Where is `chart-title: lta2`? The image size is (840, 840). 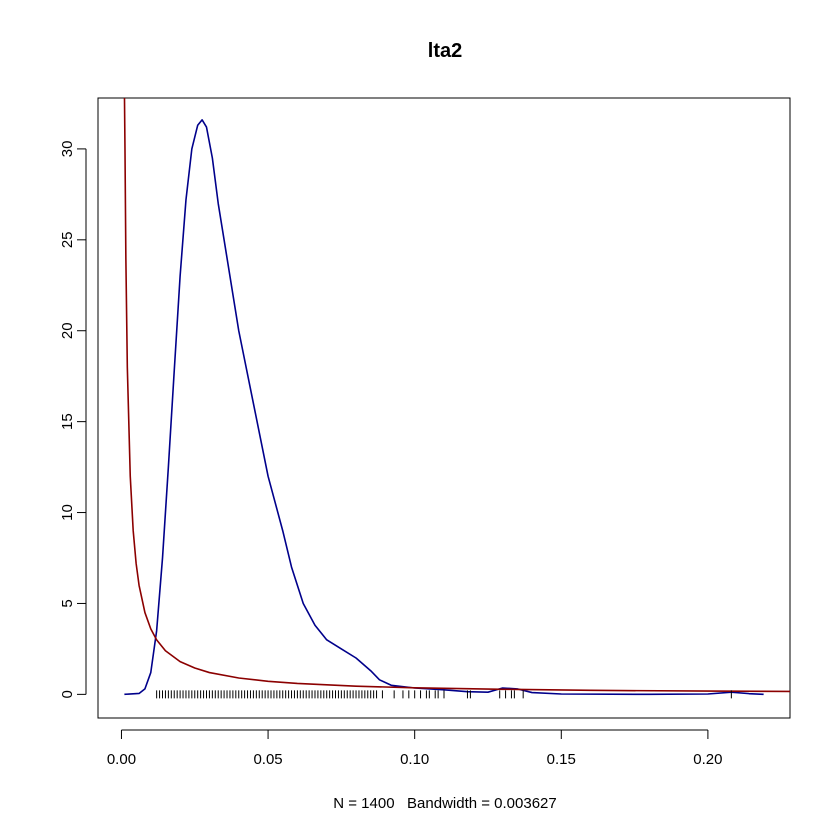
chart-title: lta2 is located at coordinates (445, 51).